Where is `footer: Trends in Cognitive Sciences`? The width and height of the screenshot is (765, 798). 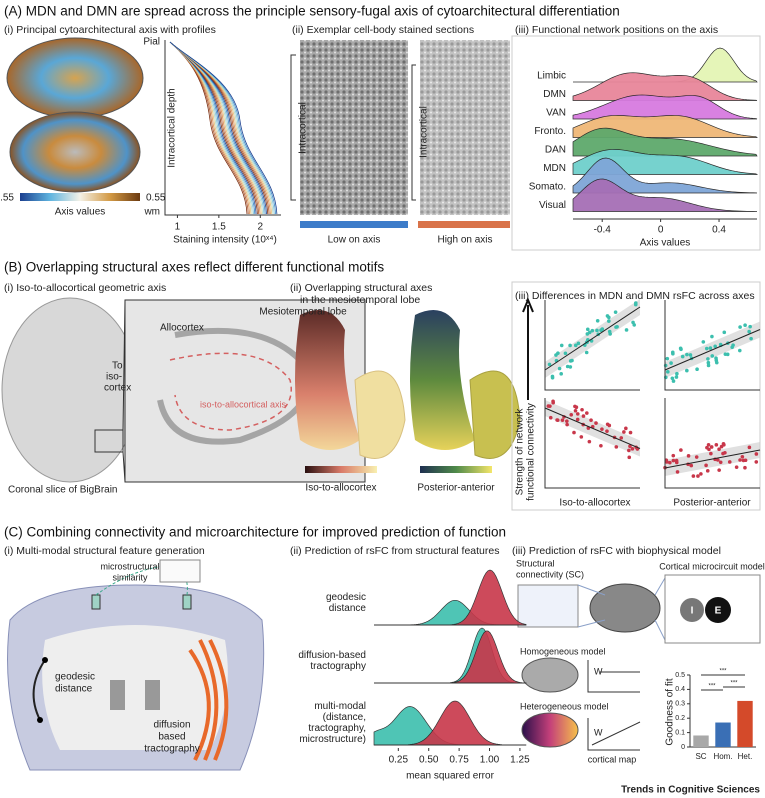
footer: Trends in Cognitive Sciences is located at coordinates (690, 790).